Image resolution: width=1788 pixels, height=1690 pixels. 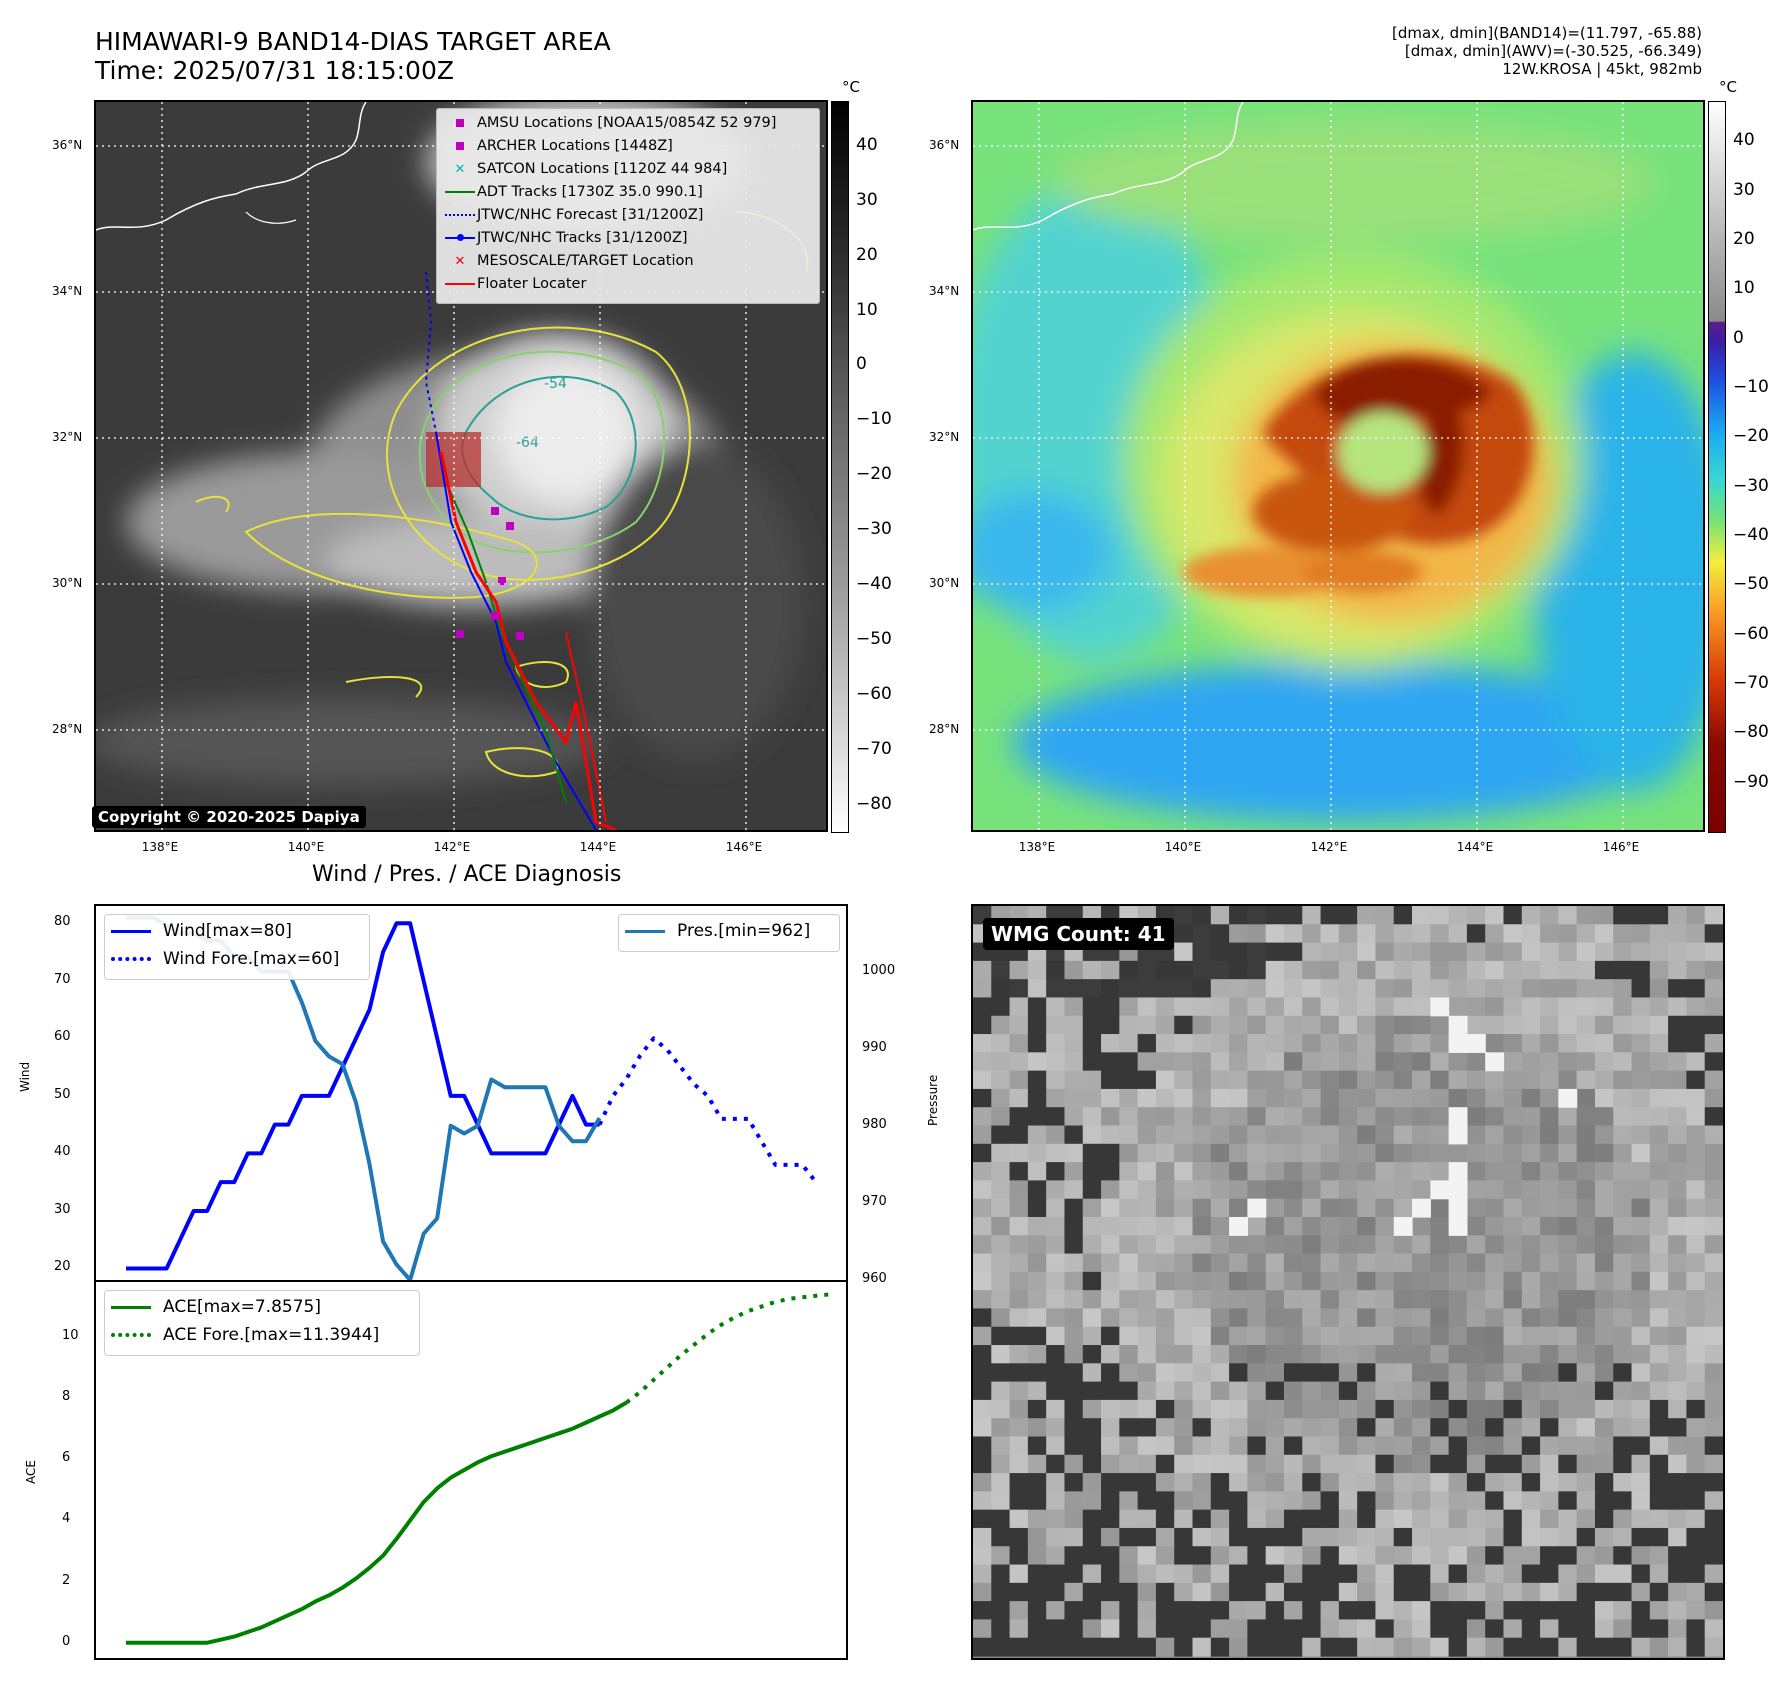 What do you see at coordinates (944, 145) in the screenshot?
I see `lat-label: 36°N` at bounding box center [944, 145].